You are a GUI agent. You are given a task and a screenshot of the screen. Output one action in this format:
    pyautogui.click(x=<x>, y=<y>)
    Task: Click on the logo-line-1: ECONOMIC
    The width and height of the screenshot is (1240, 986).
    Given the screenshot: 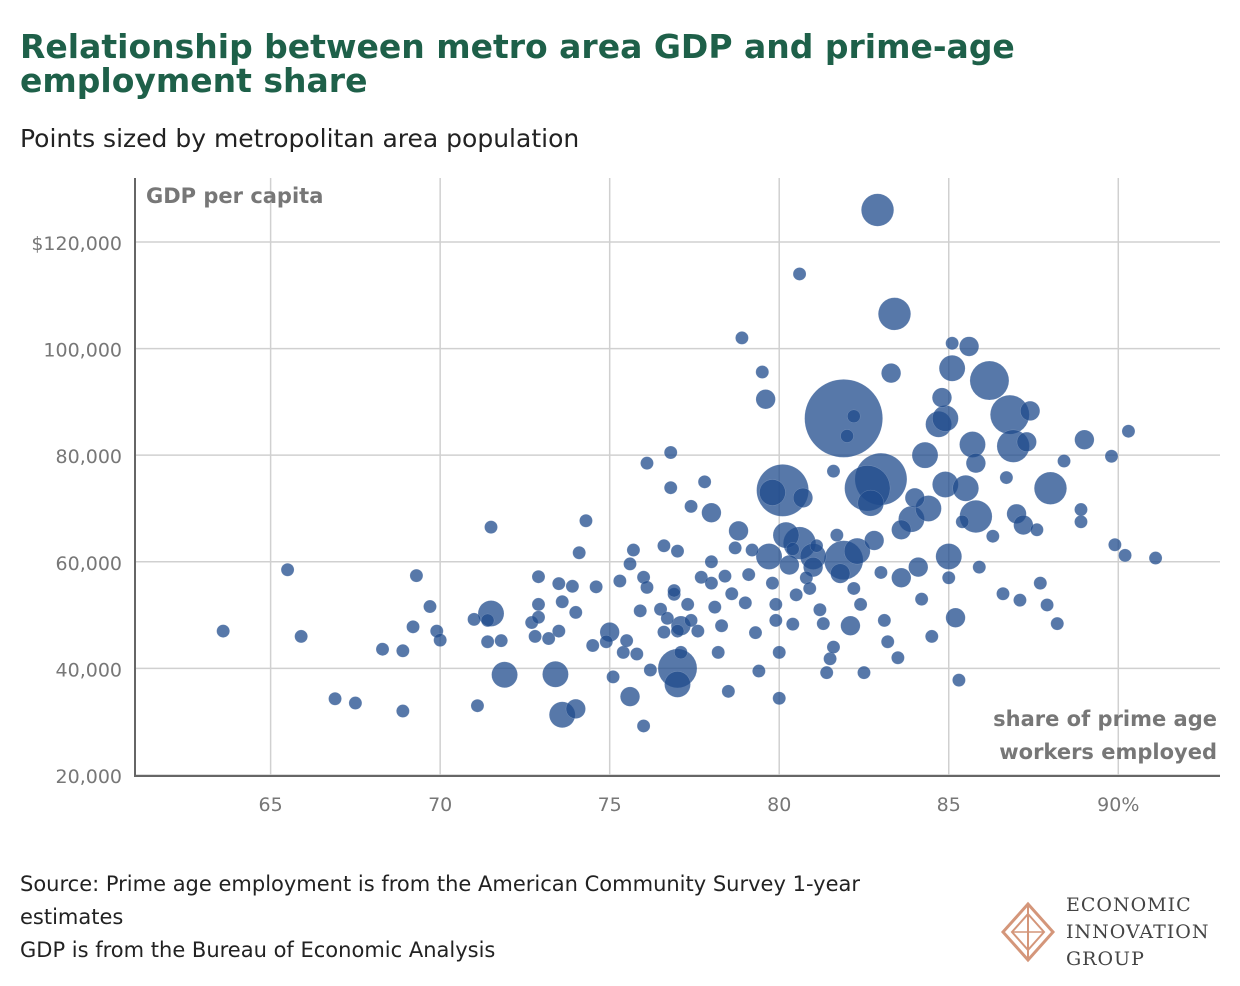 What is the action you would take?
    pyautogui.click(x=1129, y=905)
    